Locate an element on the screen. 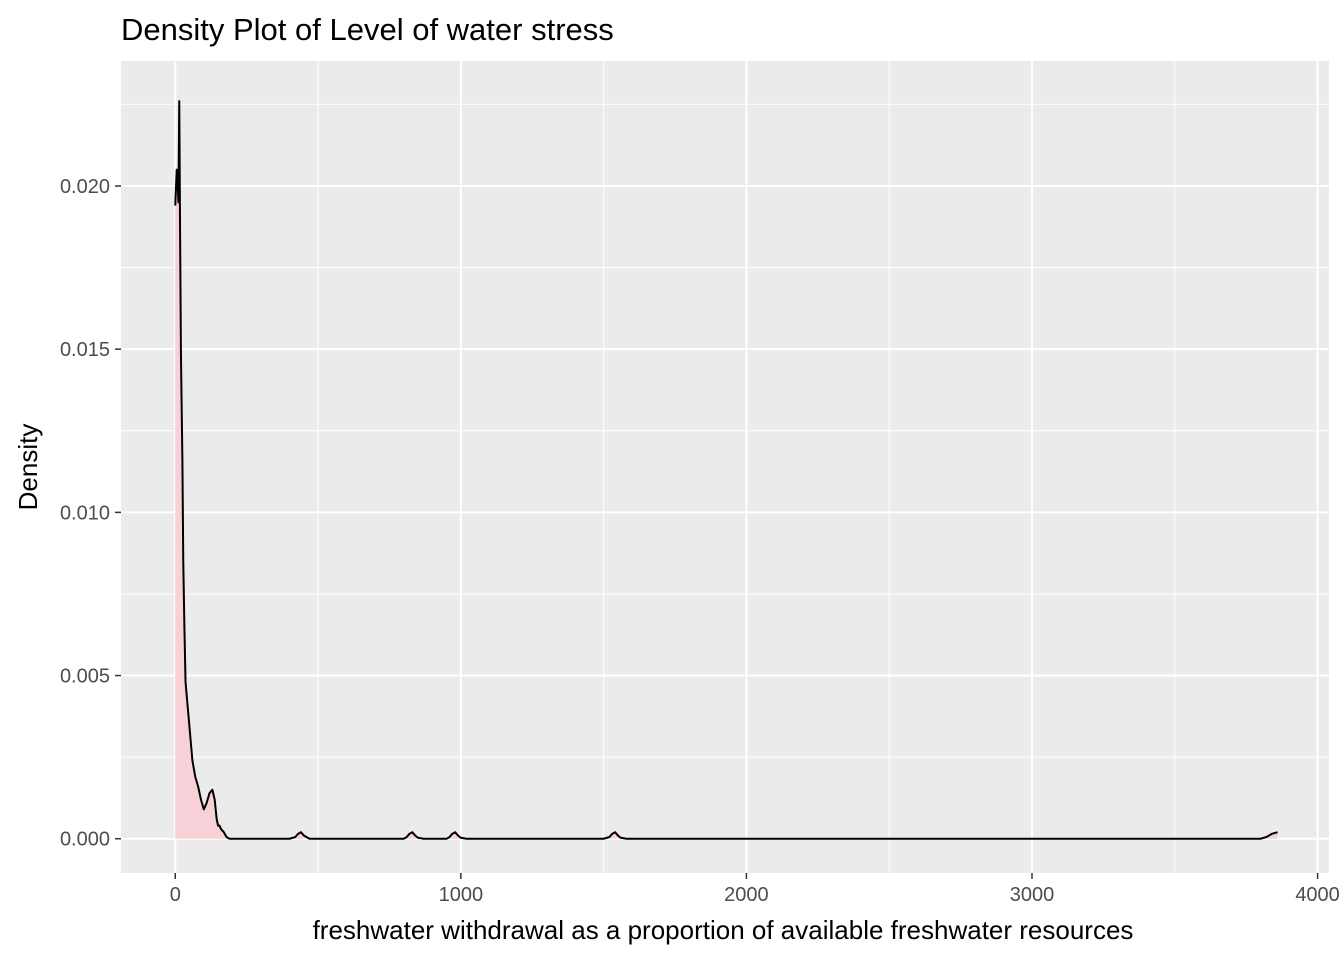 Image resolution: width=1344 pixels, height=965 pixels. x-tick-label: 4000 is located at coordinates (1317, 895).